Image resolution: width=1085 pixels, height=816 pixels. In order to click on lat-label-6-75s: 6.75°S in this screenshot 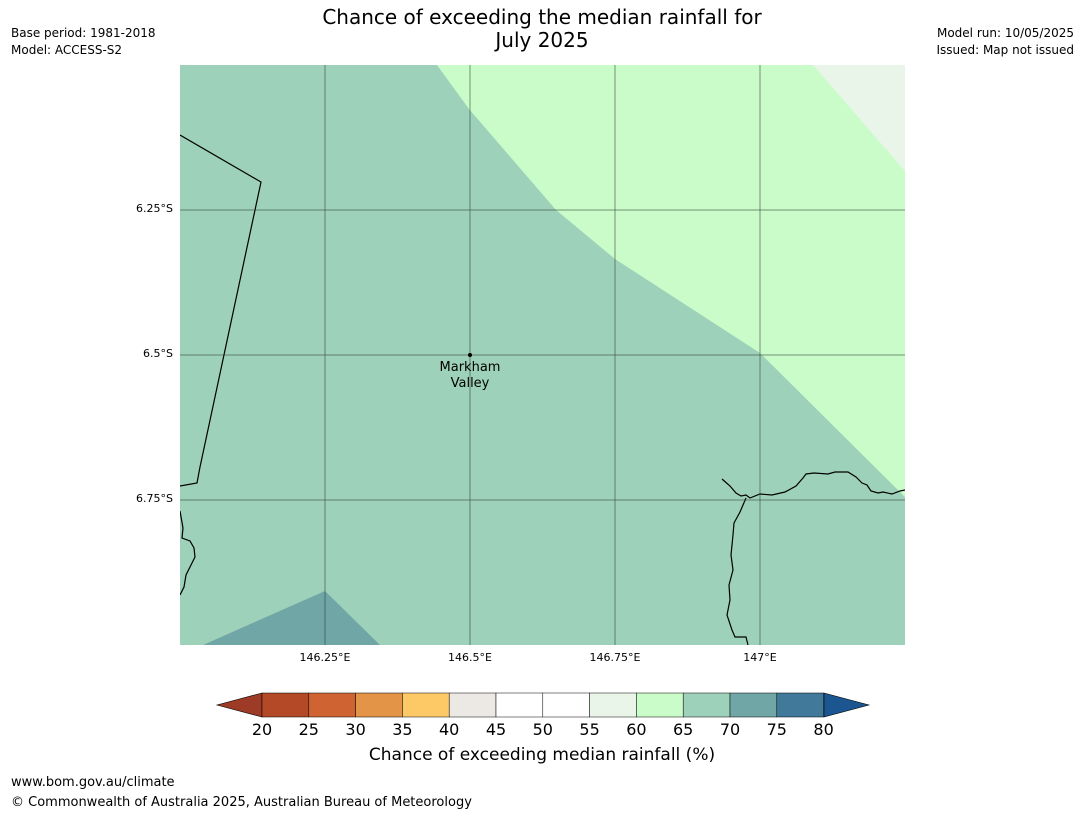, I will do `click(154, 498)`.